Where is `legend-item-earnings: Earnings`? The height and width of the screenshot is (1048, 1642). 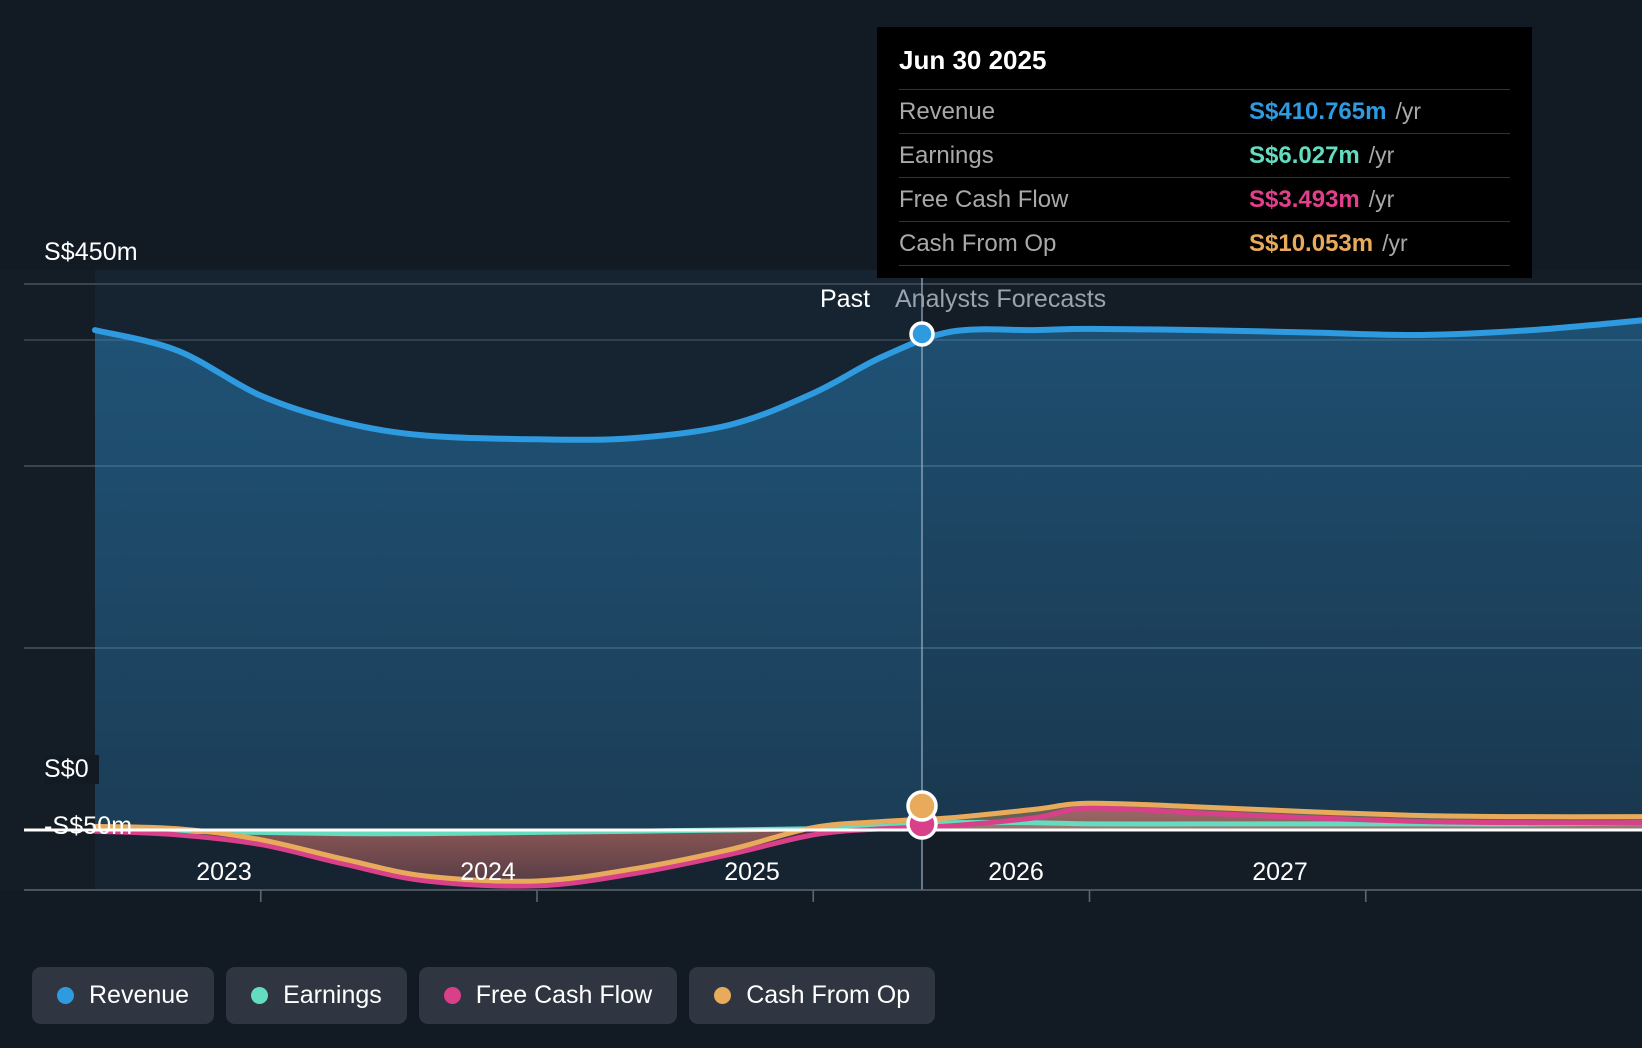
legend-item-earnings: Earnings is located at coordinates (316, 995).